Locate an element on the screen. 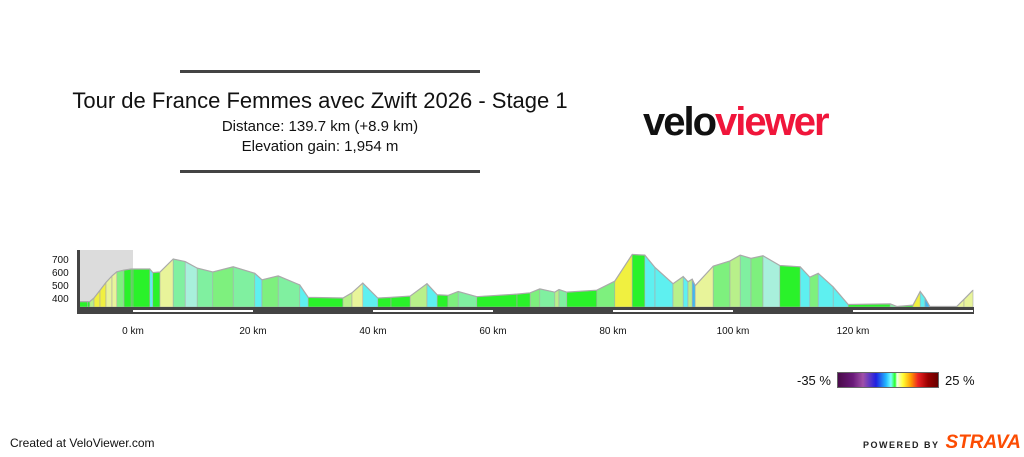  y-tick-label: 400 is located at coordinates (60, 299).